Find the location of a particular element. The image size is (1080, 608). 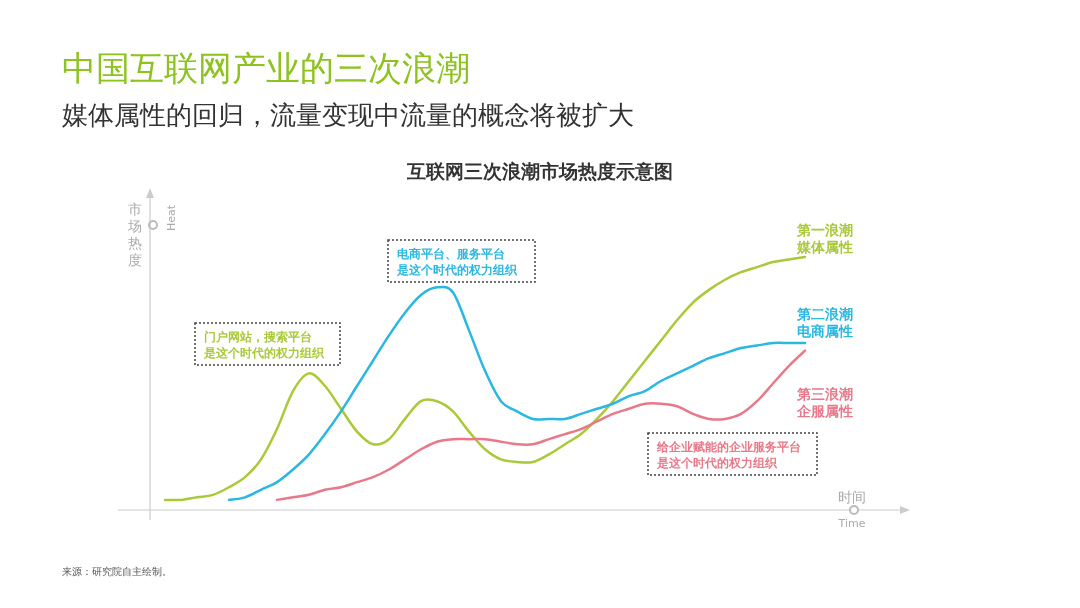

x-axis-title: 时间 Time is located at coordinates (851, 509).